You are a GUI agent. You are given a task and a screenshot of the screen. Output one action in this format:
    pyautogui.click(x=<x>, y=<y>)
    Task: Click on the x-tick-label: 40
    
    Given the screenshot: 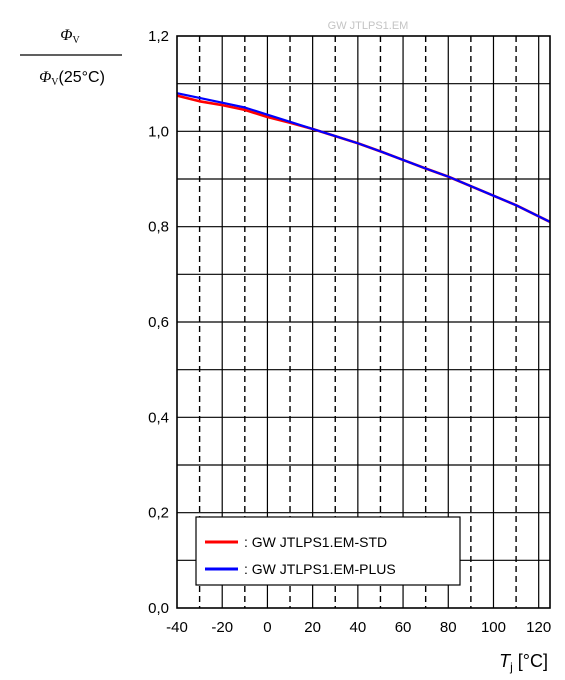 What is the action you would take?
    pyautogui.click(x=358, y=627)
    